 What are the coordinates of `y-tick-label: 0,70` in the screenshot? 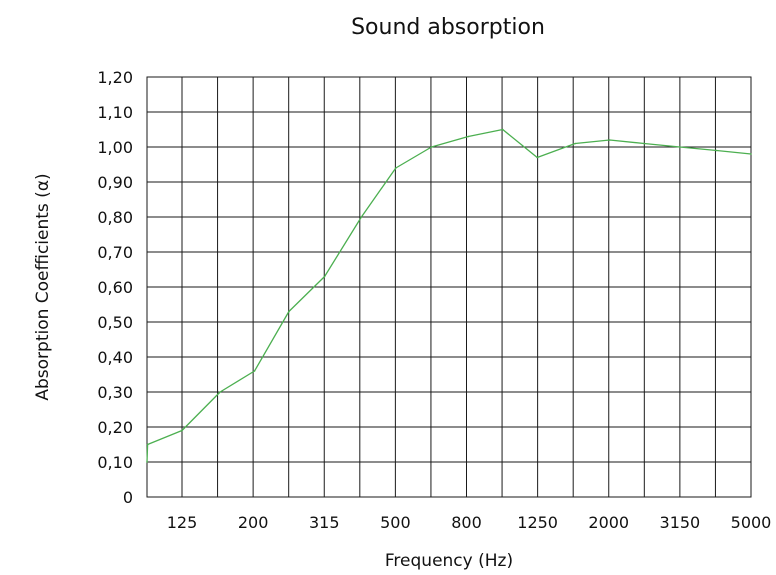 It's located at (115, 252).